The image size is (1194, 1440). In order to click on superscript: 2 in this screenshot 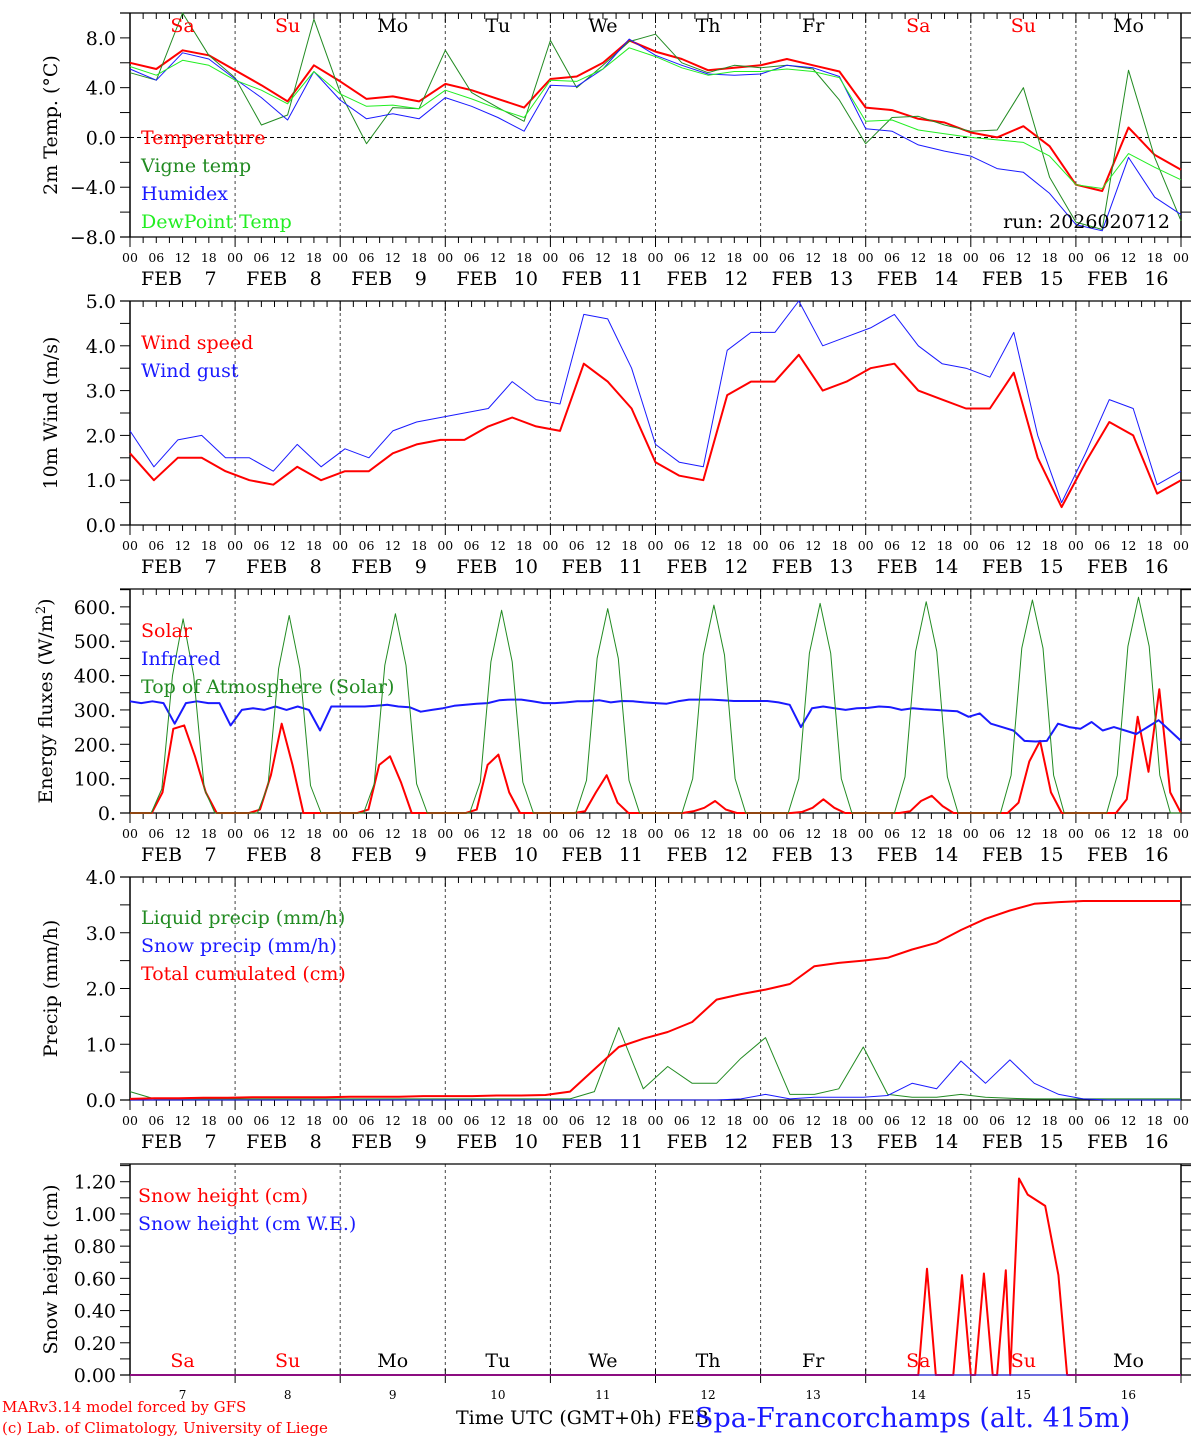, I will do `click(41, 610)`.